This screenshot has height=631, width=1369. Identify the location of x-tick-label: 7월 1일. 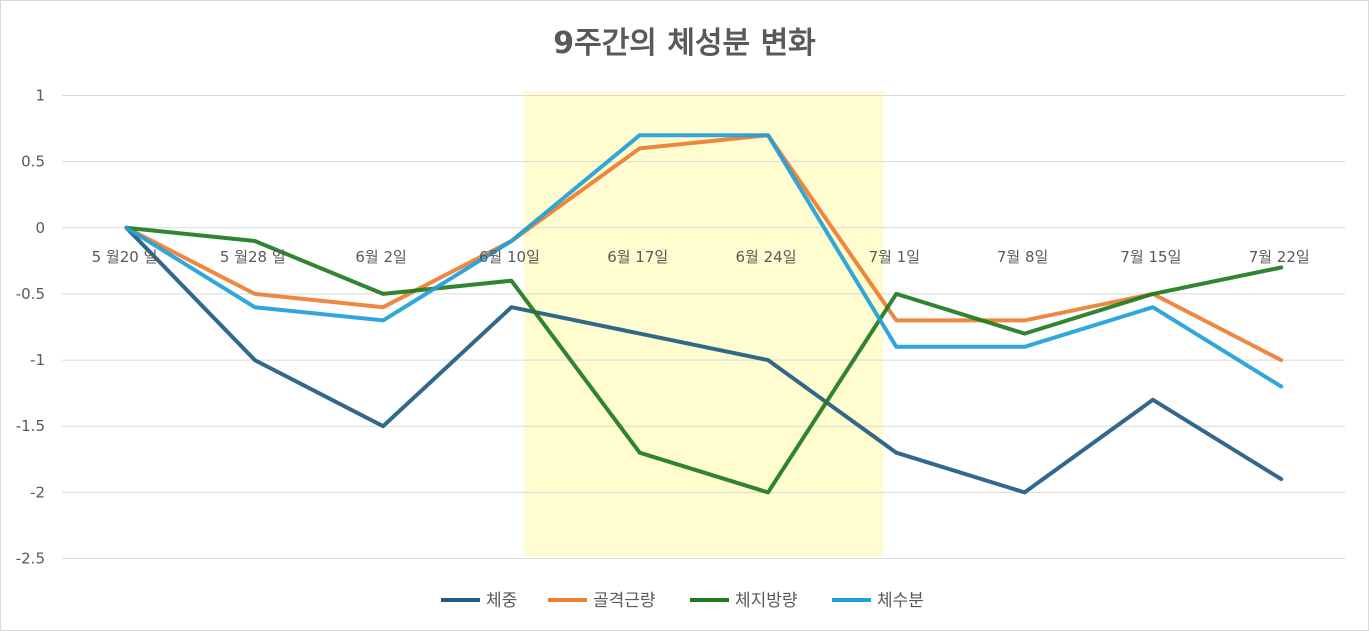
(894, 257).